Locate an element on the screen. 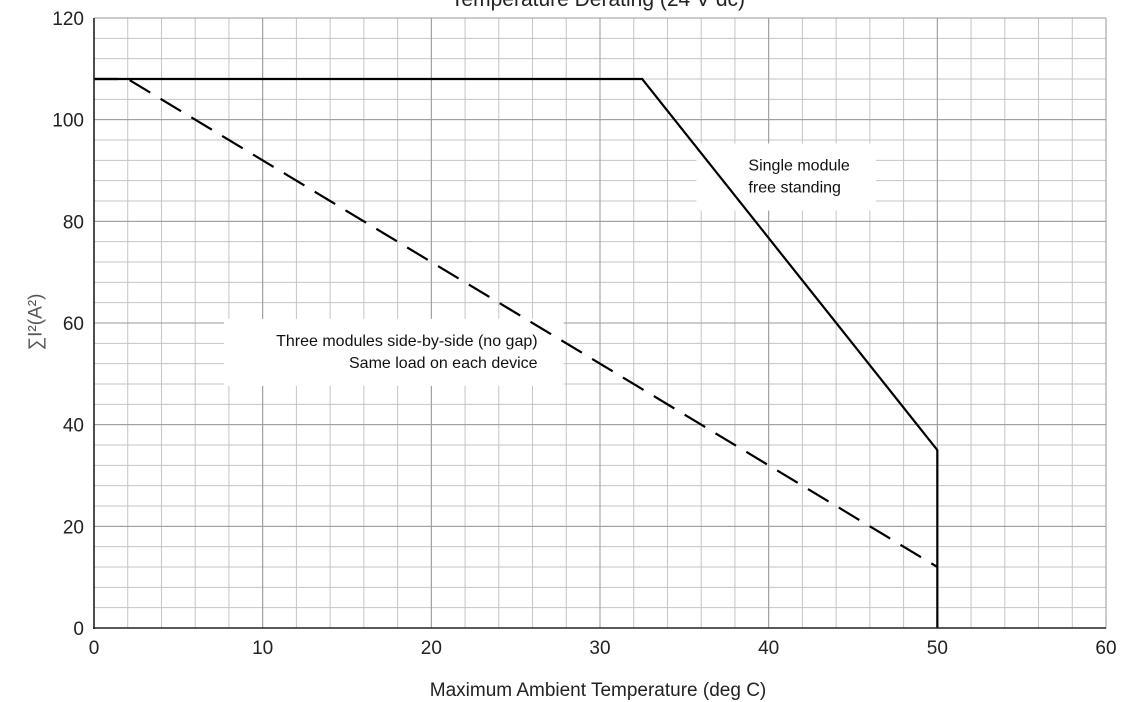 Image resolution: width=1121 pixels, height=702 pixels. x-tick-labels: 0 10 20 30 40 50 60 is located at coordinates (603, 648).